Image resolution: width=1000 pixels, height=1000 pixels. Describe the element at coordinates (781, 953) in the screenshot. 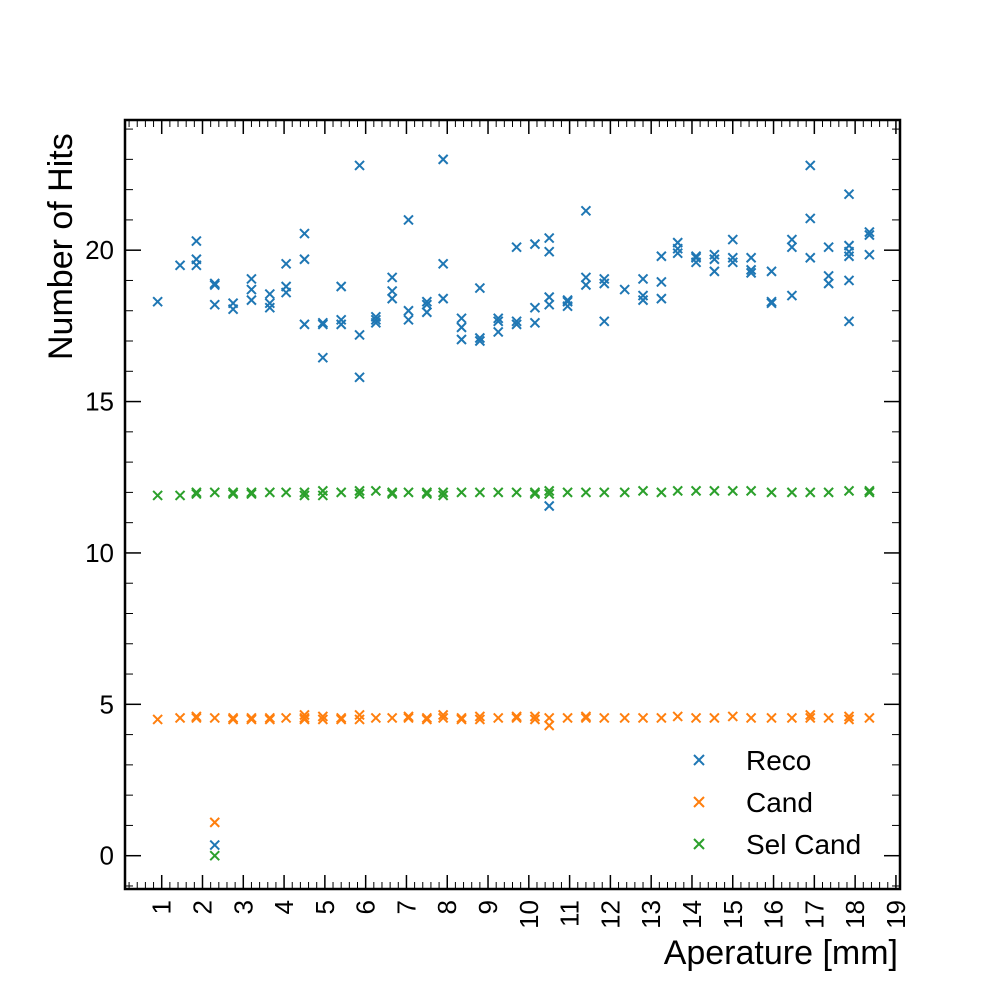

I see `x-axis-title: Aperature [mm]` at that location.